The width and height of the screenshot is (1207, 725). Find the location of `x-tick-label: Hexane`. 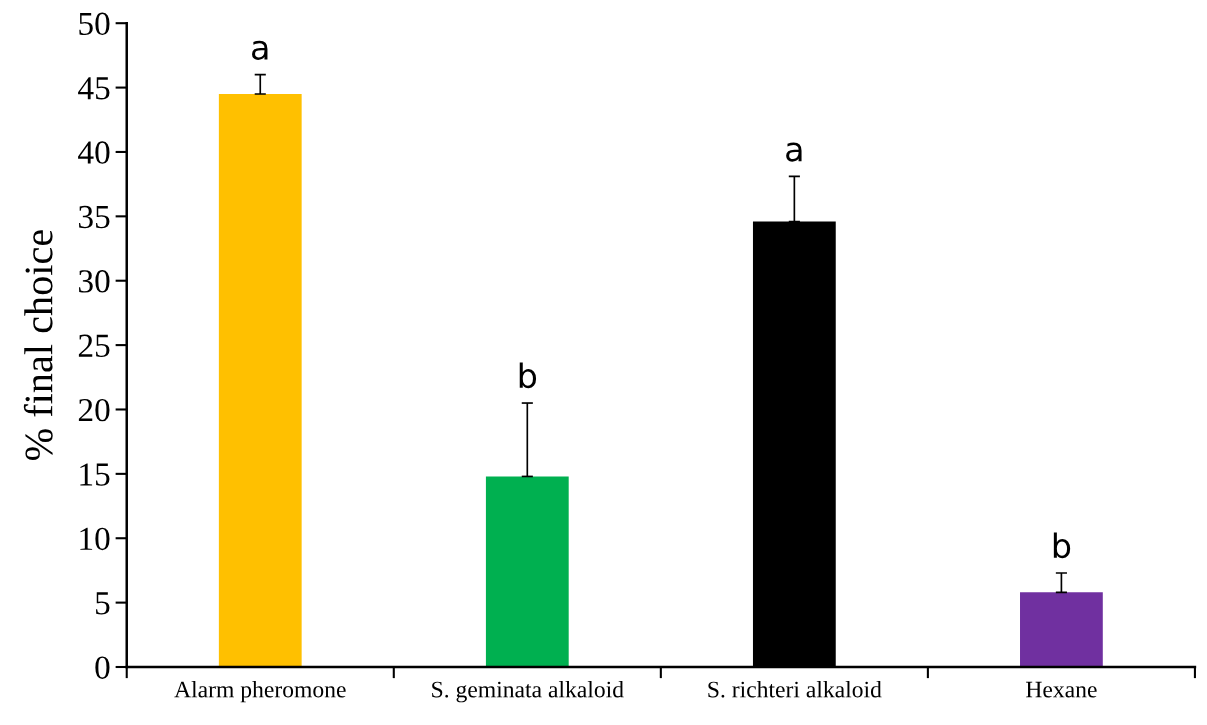

x-tick-label: Hexane is located at coordinates (1061, 689).